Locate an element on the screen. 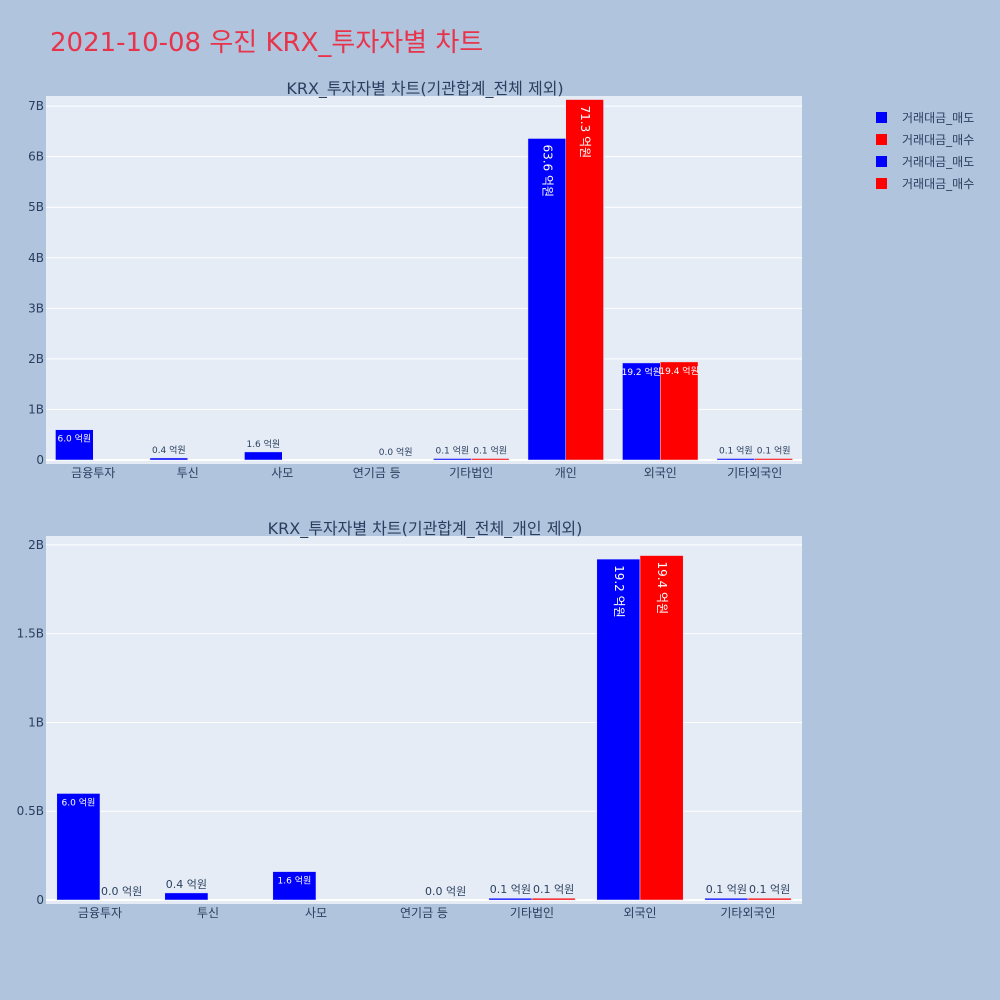 Image resolution: width=1000 pixels, height=1000 pixels. legend: 거래대금_매도 거래대금_매수 거래대금_매도 거래대금_매수 is located at coordinates (925, 150).